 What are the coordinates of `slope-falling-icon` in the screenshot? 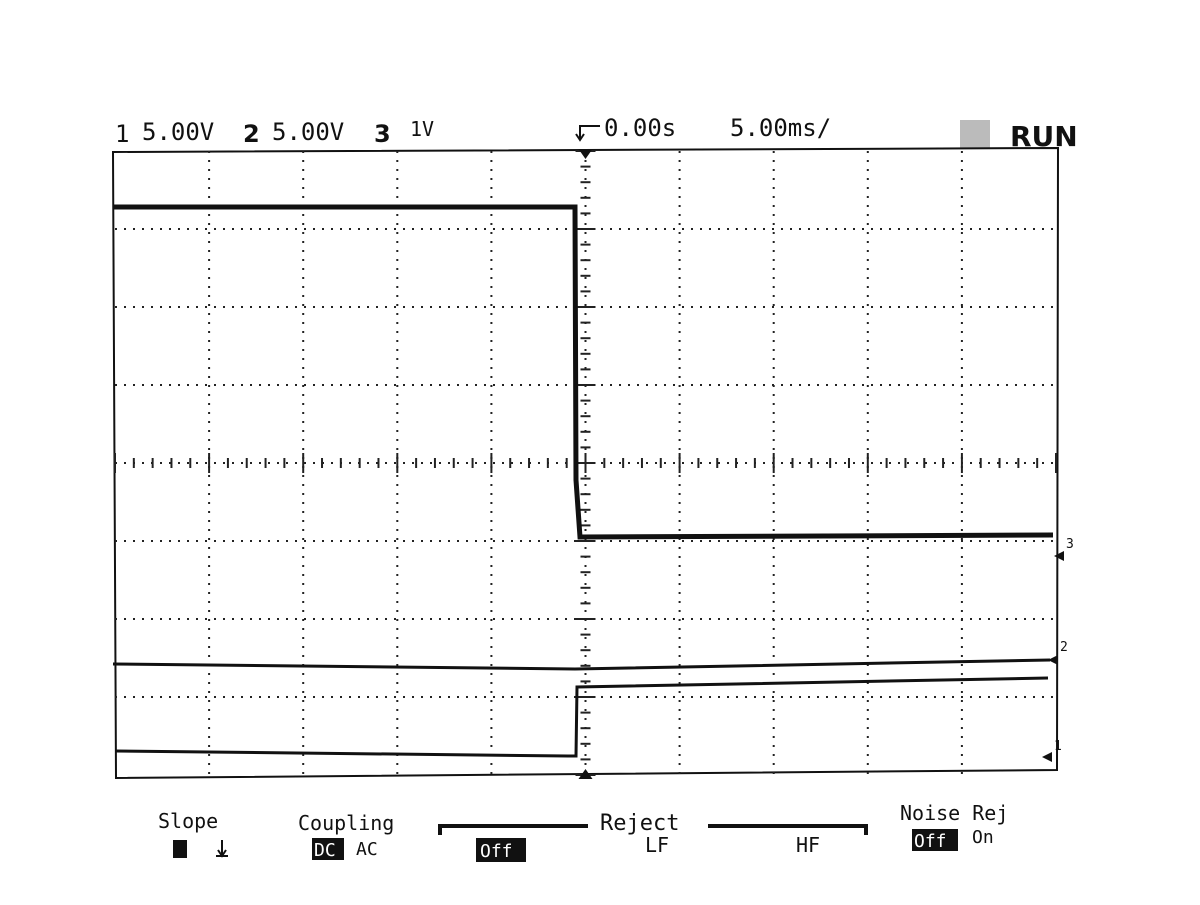 It's located at (222, 849).